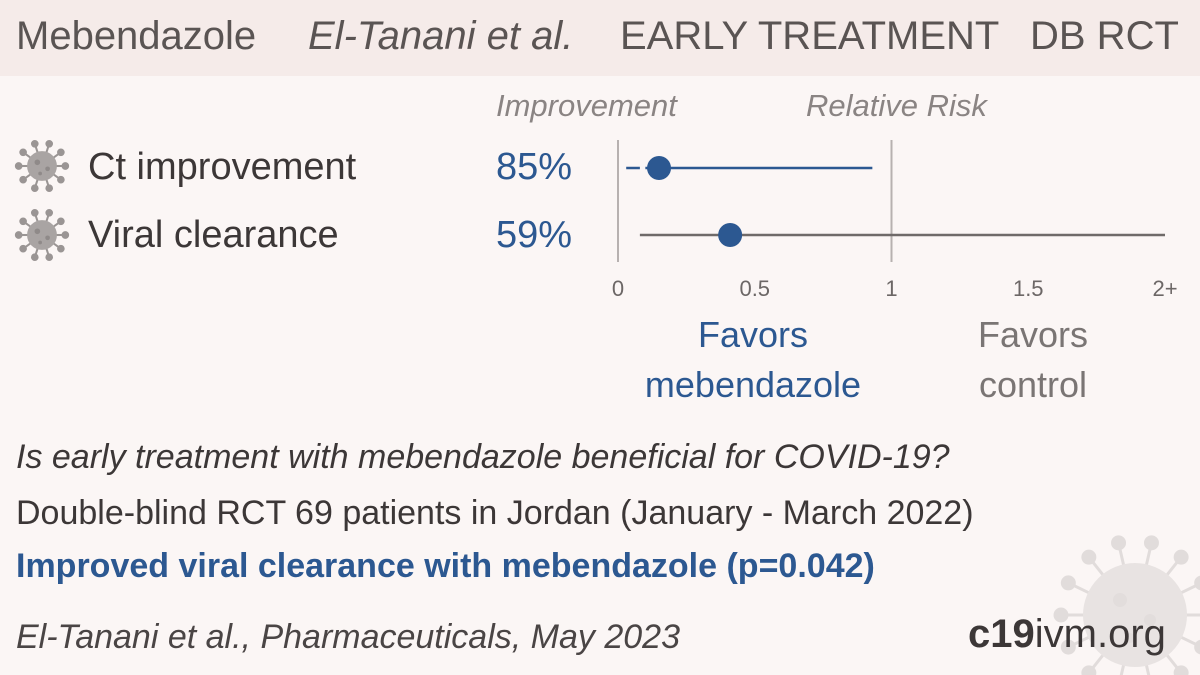 Image resolution: width=1200 pixels, height=675 pixels. What do you see at coordinates (1033, 384) in the screenshot?
I see `favors-control-line2: control` at bounding box center [1033, 384].